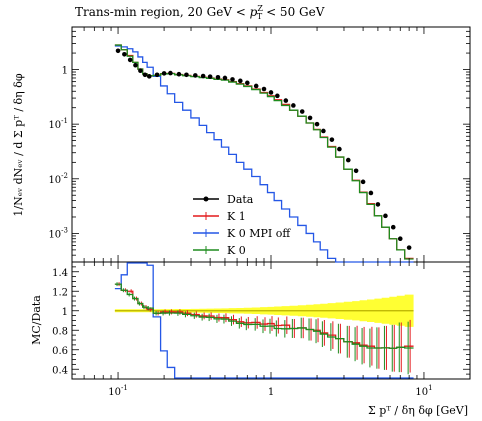 This screenshot has width=482, height=421. I want to click on chart-title: Trans-min region, 20 GeV < pZ T < 50 GeV, so click(200, 12).